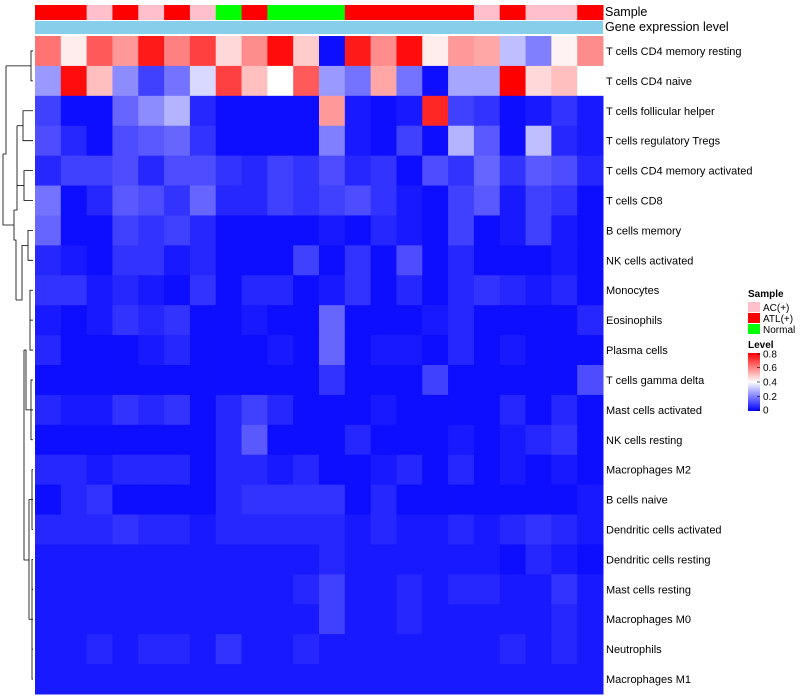 Image resolution: width=800 pixels, height=700 pixels. Describe the element at coordinates (658, 560) in the screenshot. I see `row-label: Dendritic cells resting` at that location.